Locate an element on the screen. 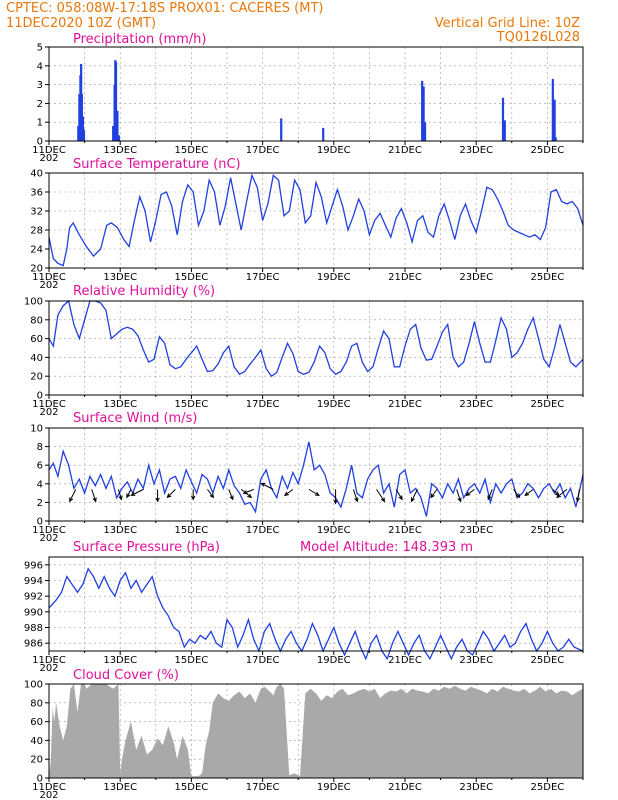  header-vertical-grid-note: Vertical Grid Line: 10Z is located at coordinates (507, 23).